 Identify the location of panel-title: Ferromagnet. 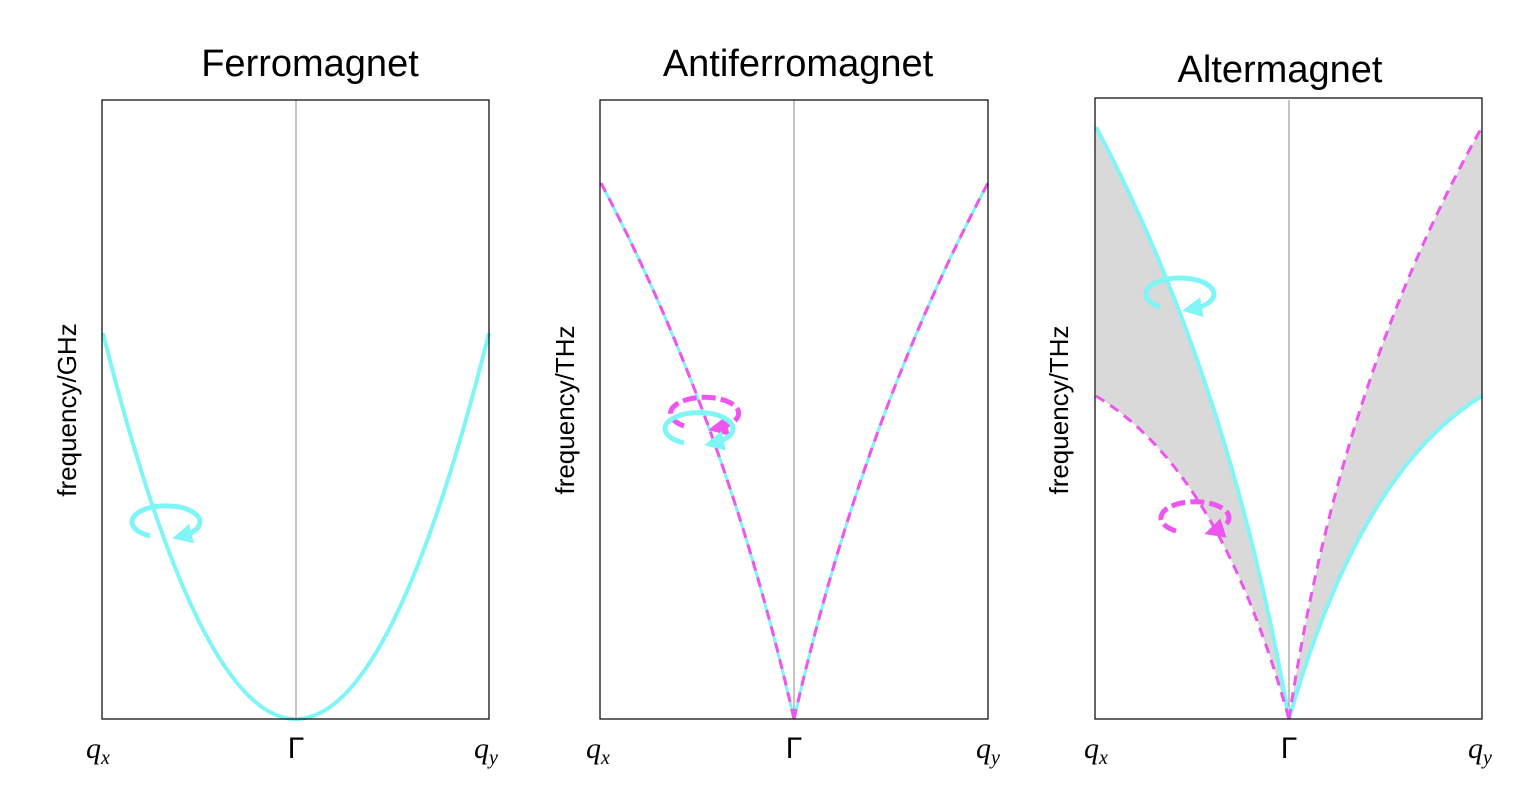
(310, 64).